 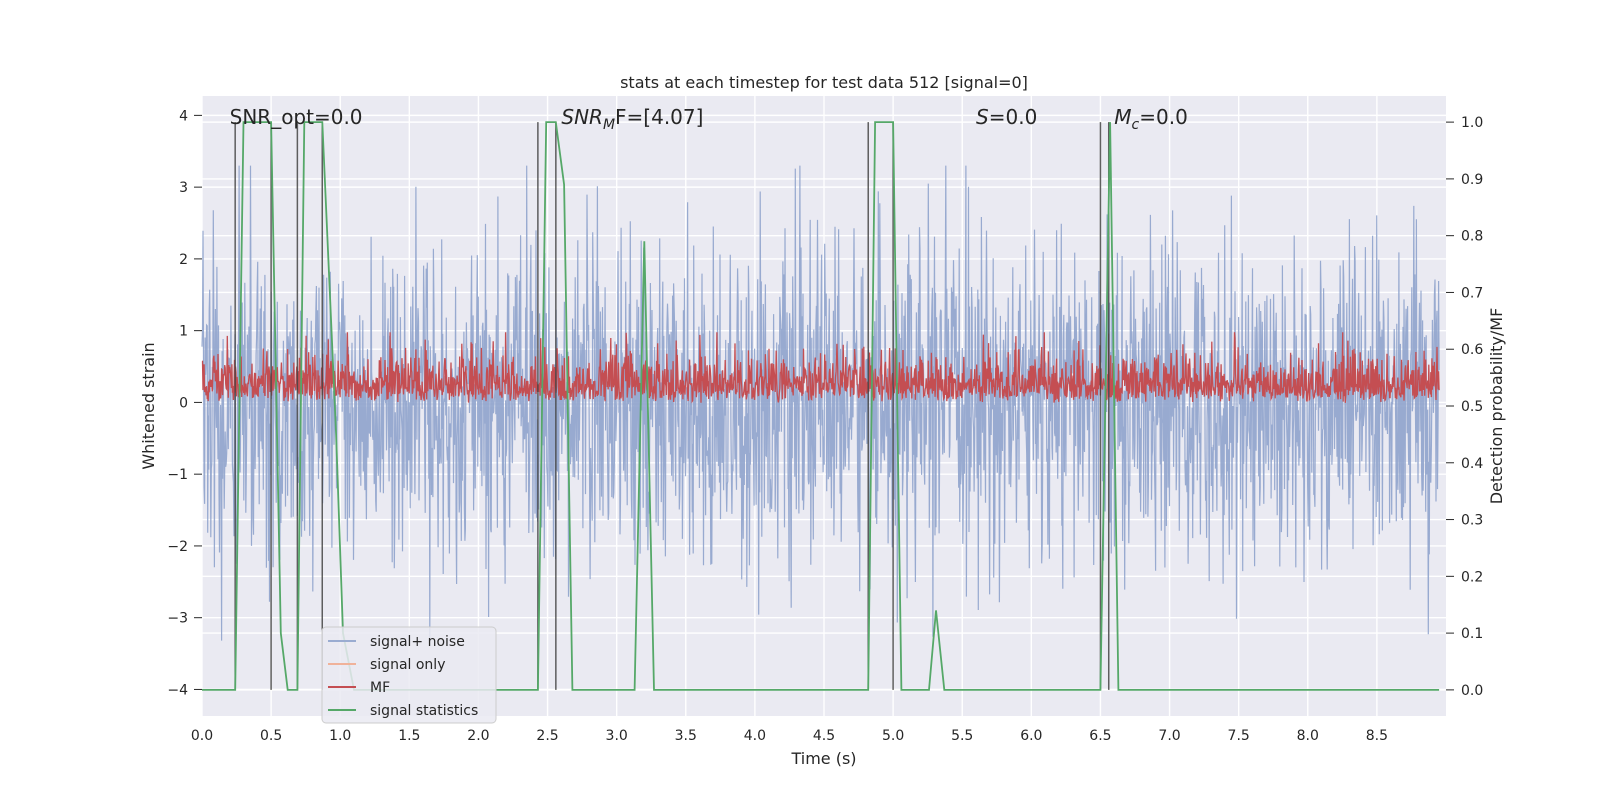 What do you see at coordinates (202, 736) in the screenshot?
I see `x-tick-label: 0.0` at bounding box center [202, 736].